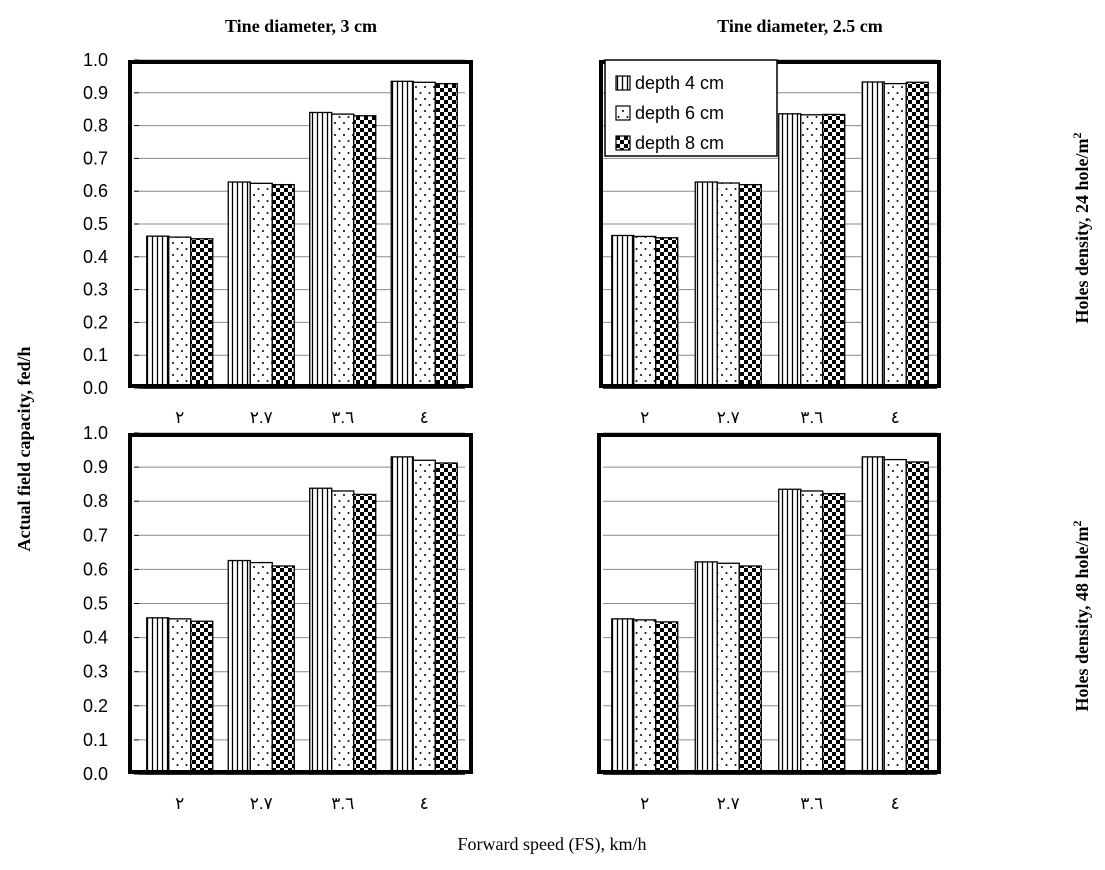  Describe the element at coordinates (95, 467) in the screenshot. I see `y-tick-label: 0.9` at that location.